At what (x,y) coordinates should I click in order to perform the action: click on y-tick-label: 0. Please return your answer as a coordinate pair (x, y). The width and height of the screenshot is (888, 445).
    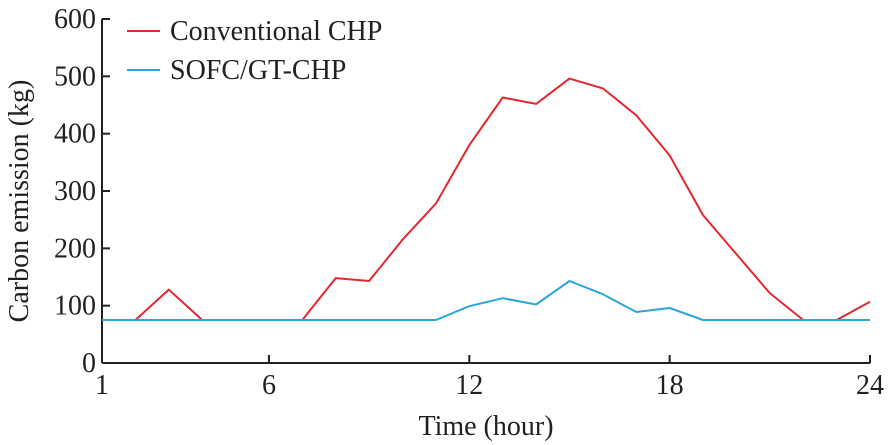
    Looking at the image, I should click on (89, 363).